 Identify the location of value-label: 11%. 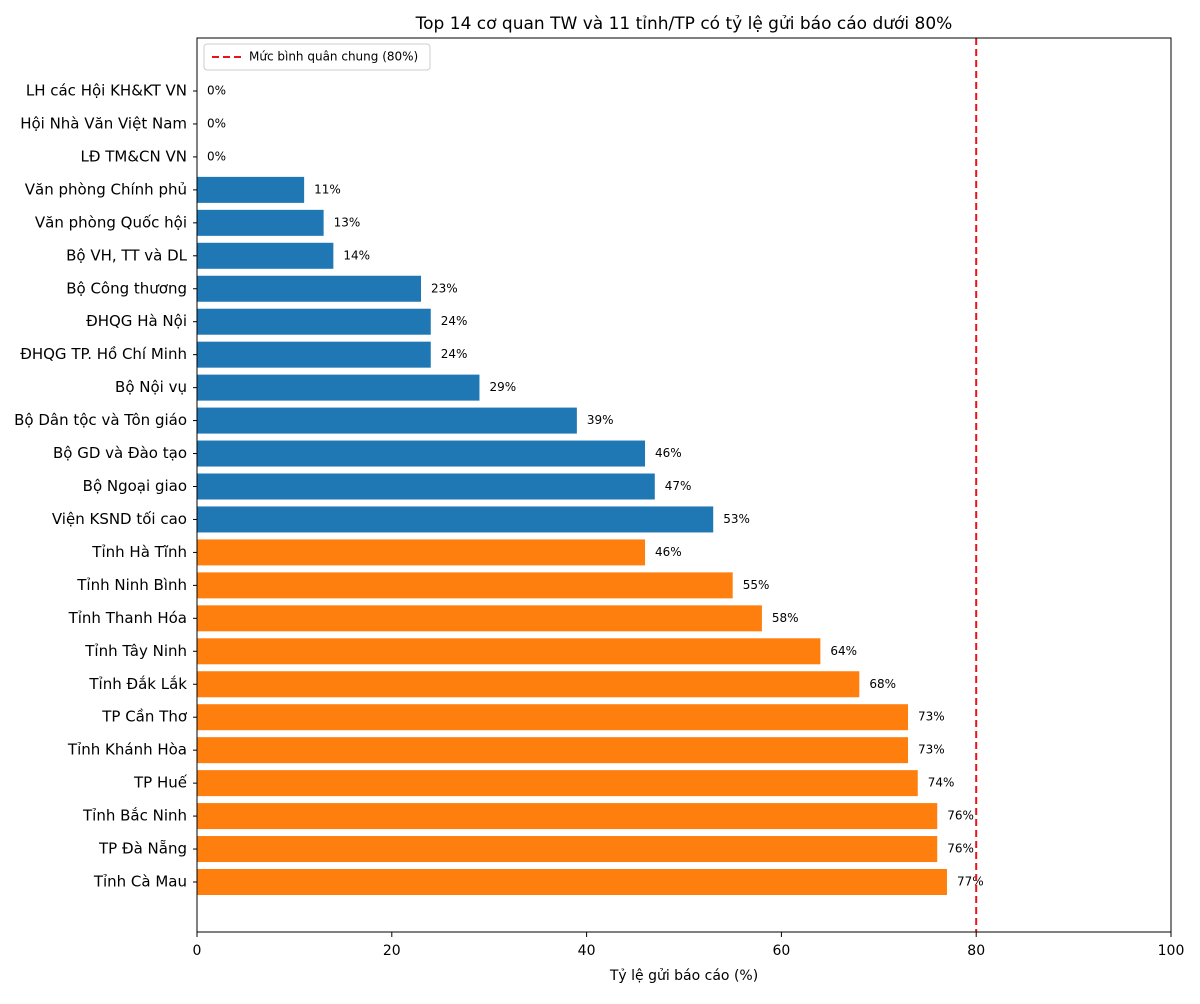
(327, 189).